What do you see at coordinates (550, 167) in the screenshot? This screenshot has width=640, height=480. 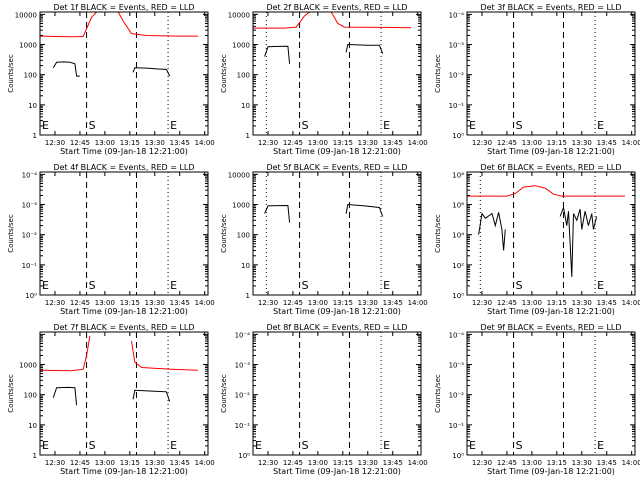 I see `chart-title: Det 6f BLACK = Events, RED = LLD` at bounding box center [550, 167].